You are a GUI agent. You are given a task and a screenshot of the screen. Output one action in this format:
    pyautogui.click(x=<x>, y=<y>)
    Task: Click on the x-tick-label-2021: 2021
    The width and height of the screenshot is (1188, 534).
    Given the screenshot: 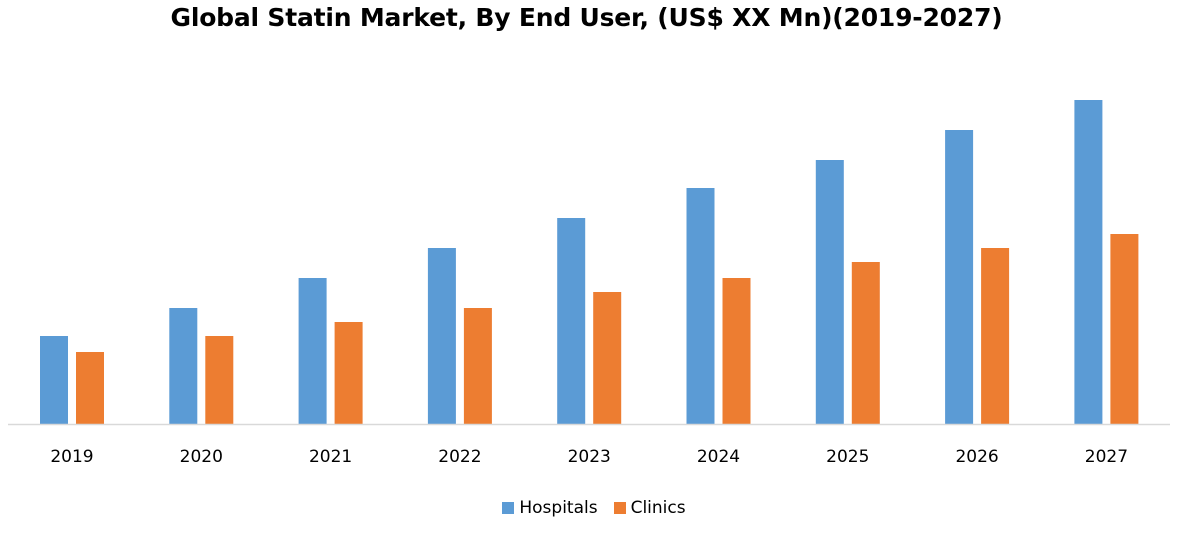 What is the action you would take?
    pyautogui.click(x=330, y=457)
    